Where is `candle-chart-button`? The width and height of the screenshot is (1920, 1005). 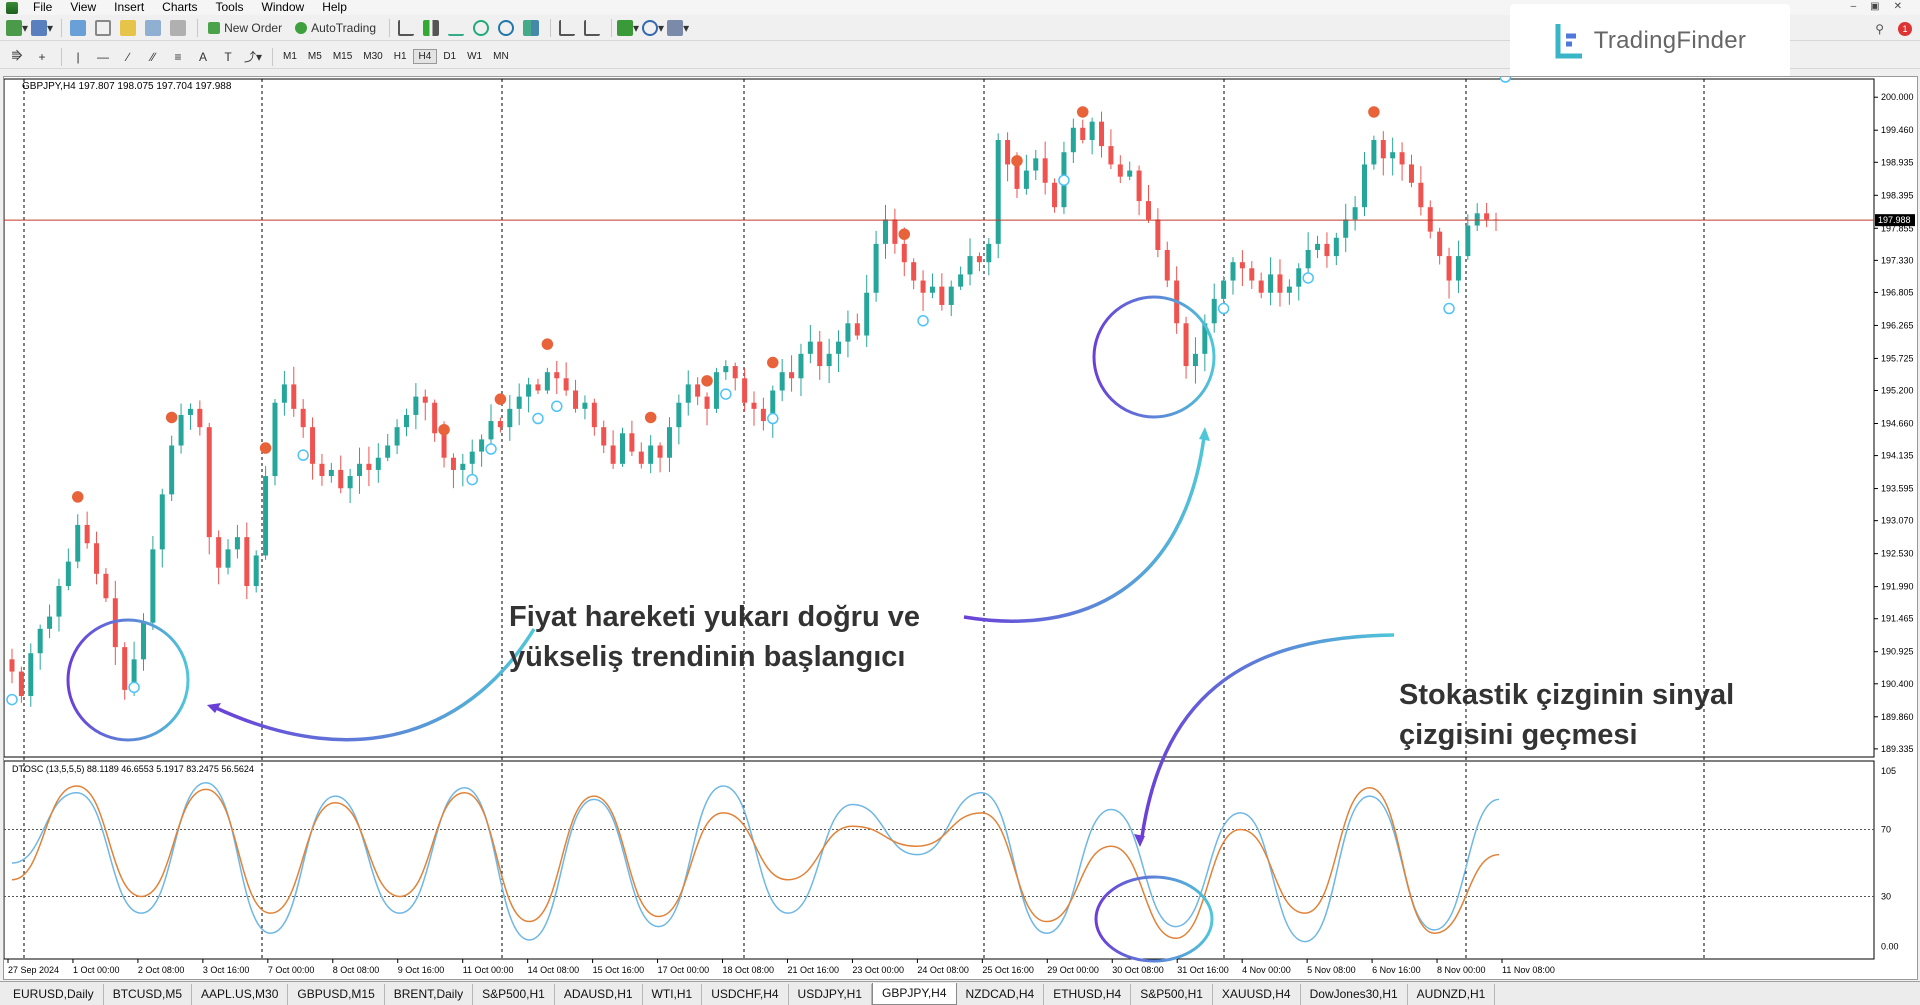 candle-chart-button is located at coordinates (431, 28).